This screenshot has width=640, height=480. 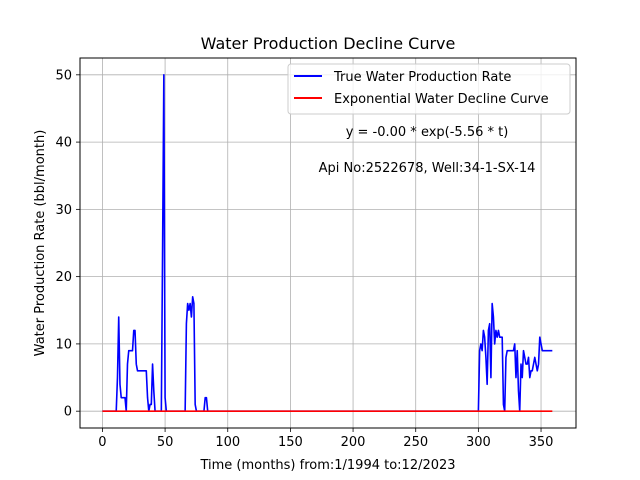 What do you see at coordinates (63, 143) in the screenshot?
I see `y-tick-label: 40` at bounding box center [63, 143].